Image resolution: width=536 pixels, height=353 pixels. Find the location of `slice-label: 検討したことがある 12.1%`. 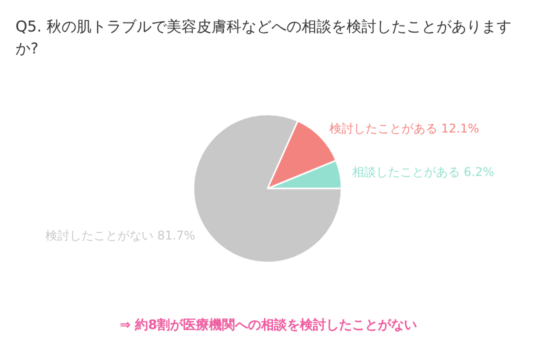

slice-label: 検討したことがある 12.1% is located at coordinates (404, 129).